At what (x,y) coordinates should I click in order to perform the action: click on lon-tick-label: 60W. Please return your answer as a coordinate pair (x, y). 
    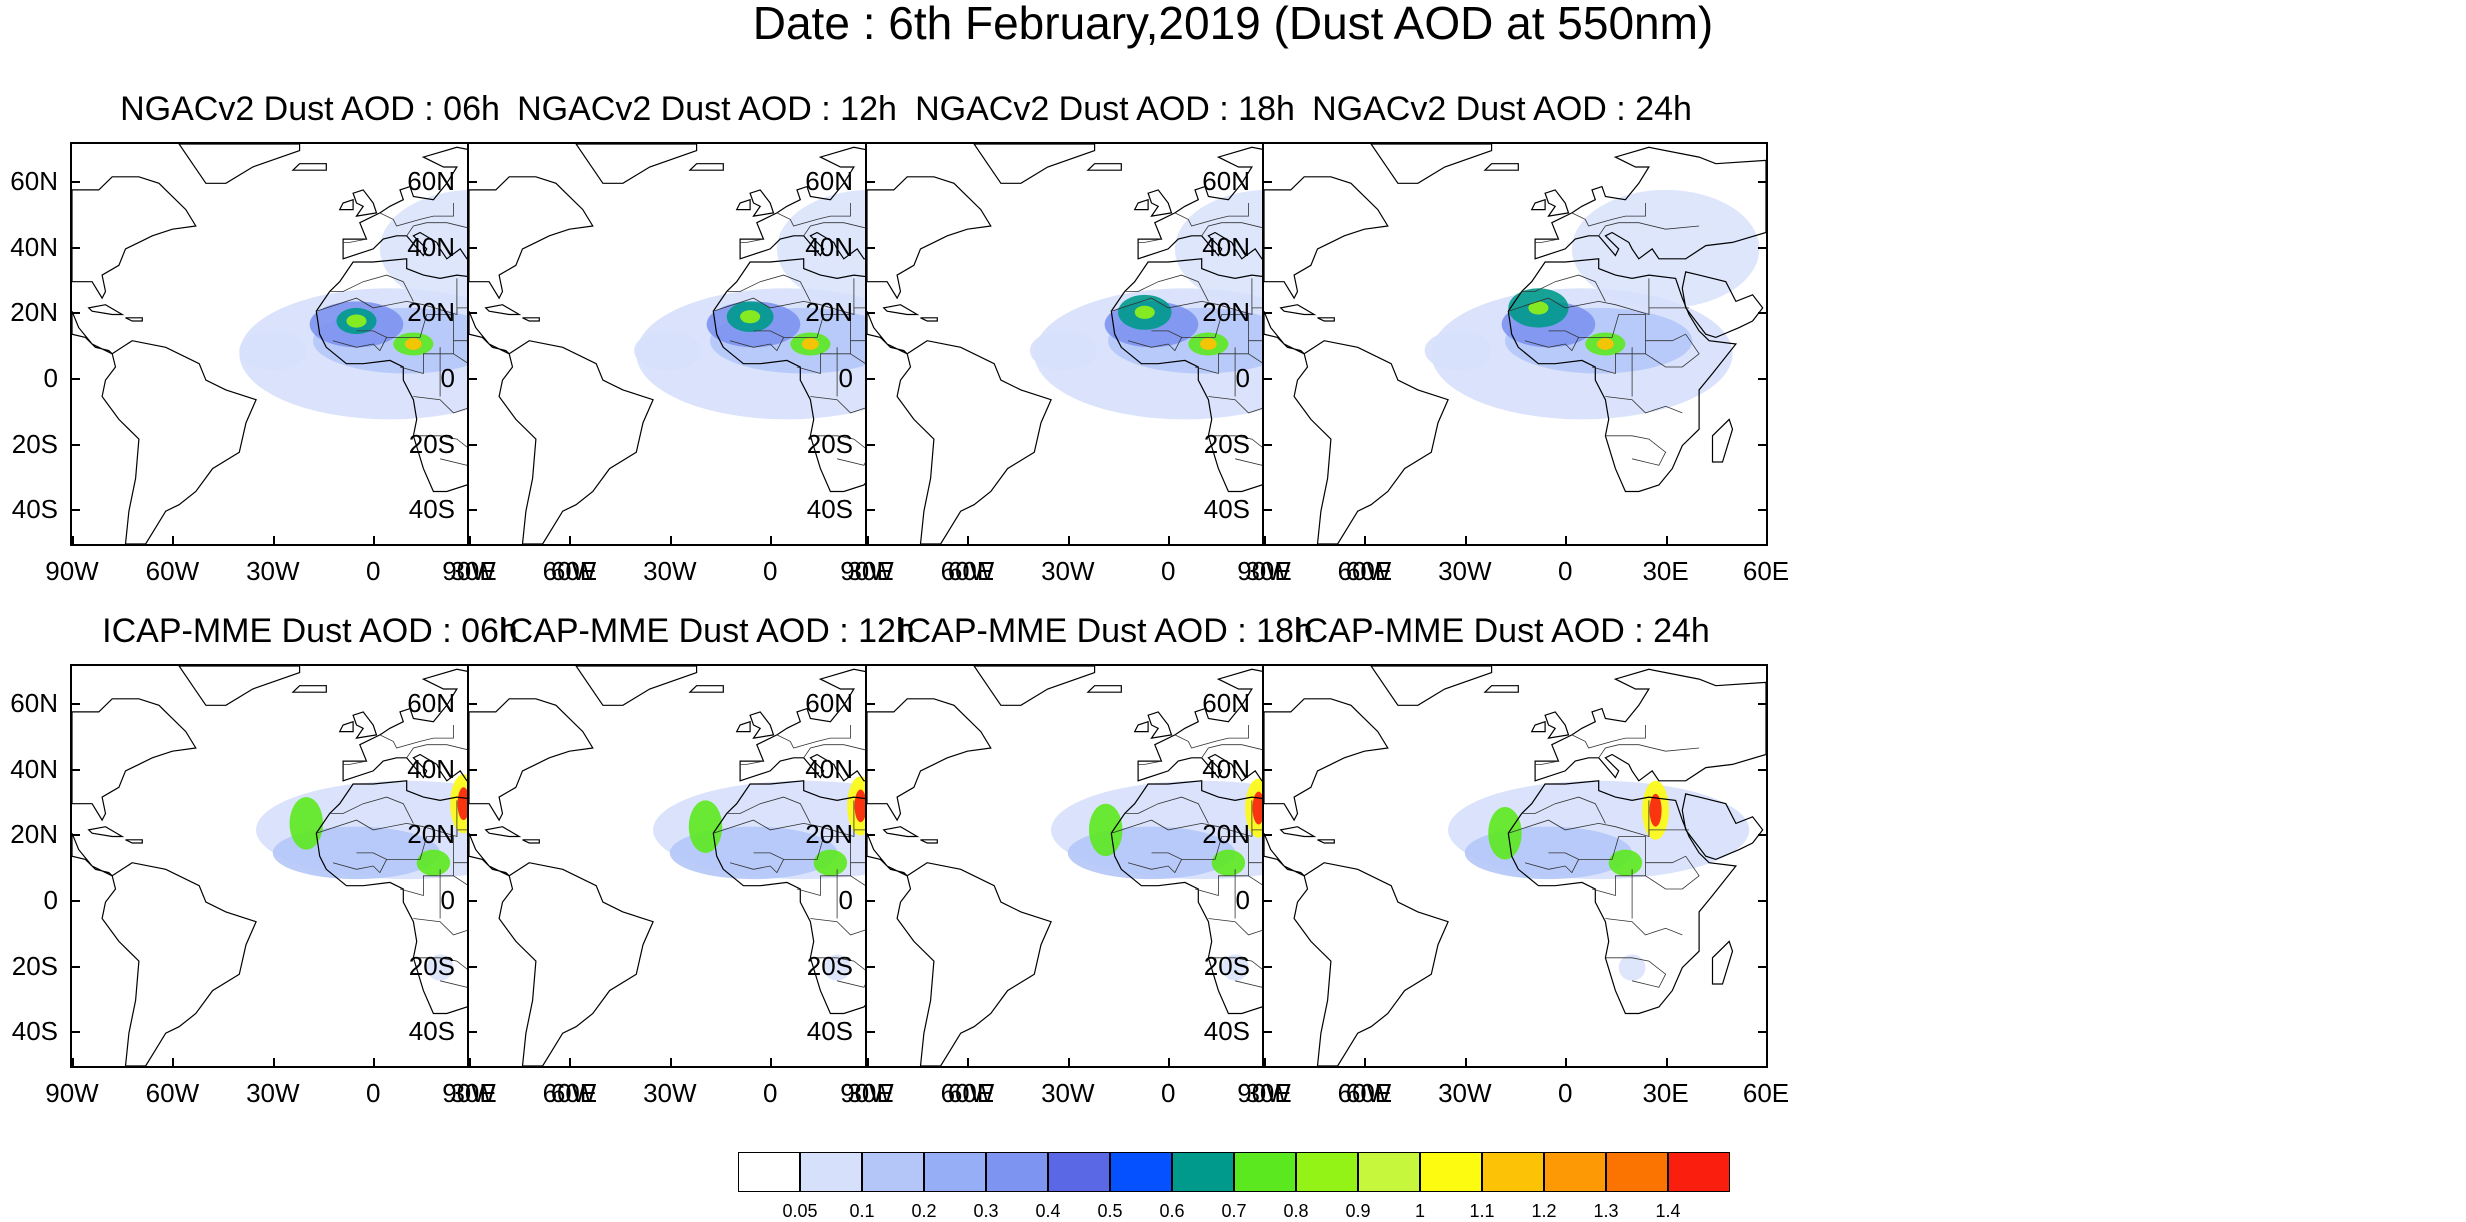
    Looking at the image, I should click on (569, 571).